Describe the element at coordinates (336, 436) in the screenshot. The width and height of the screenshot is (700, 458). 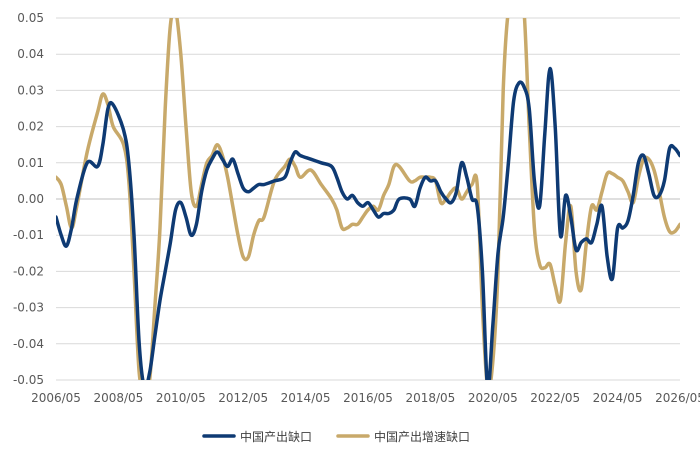
I see `legend: 中国产出缺口 中国产出增速缺口` at that location.